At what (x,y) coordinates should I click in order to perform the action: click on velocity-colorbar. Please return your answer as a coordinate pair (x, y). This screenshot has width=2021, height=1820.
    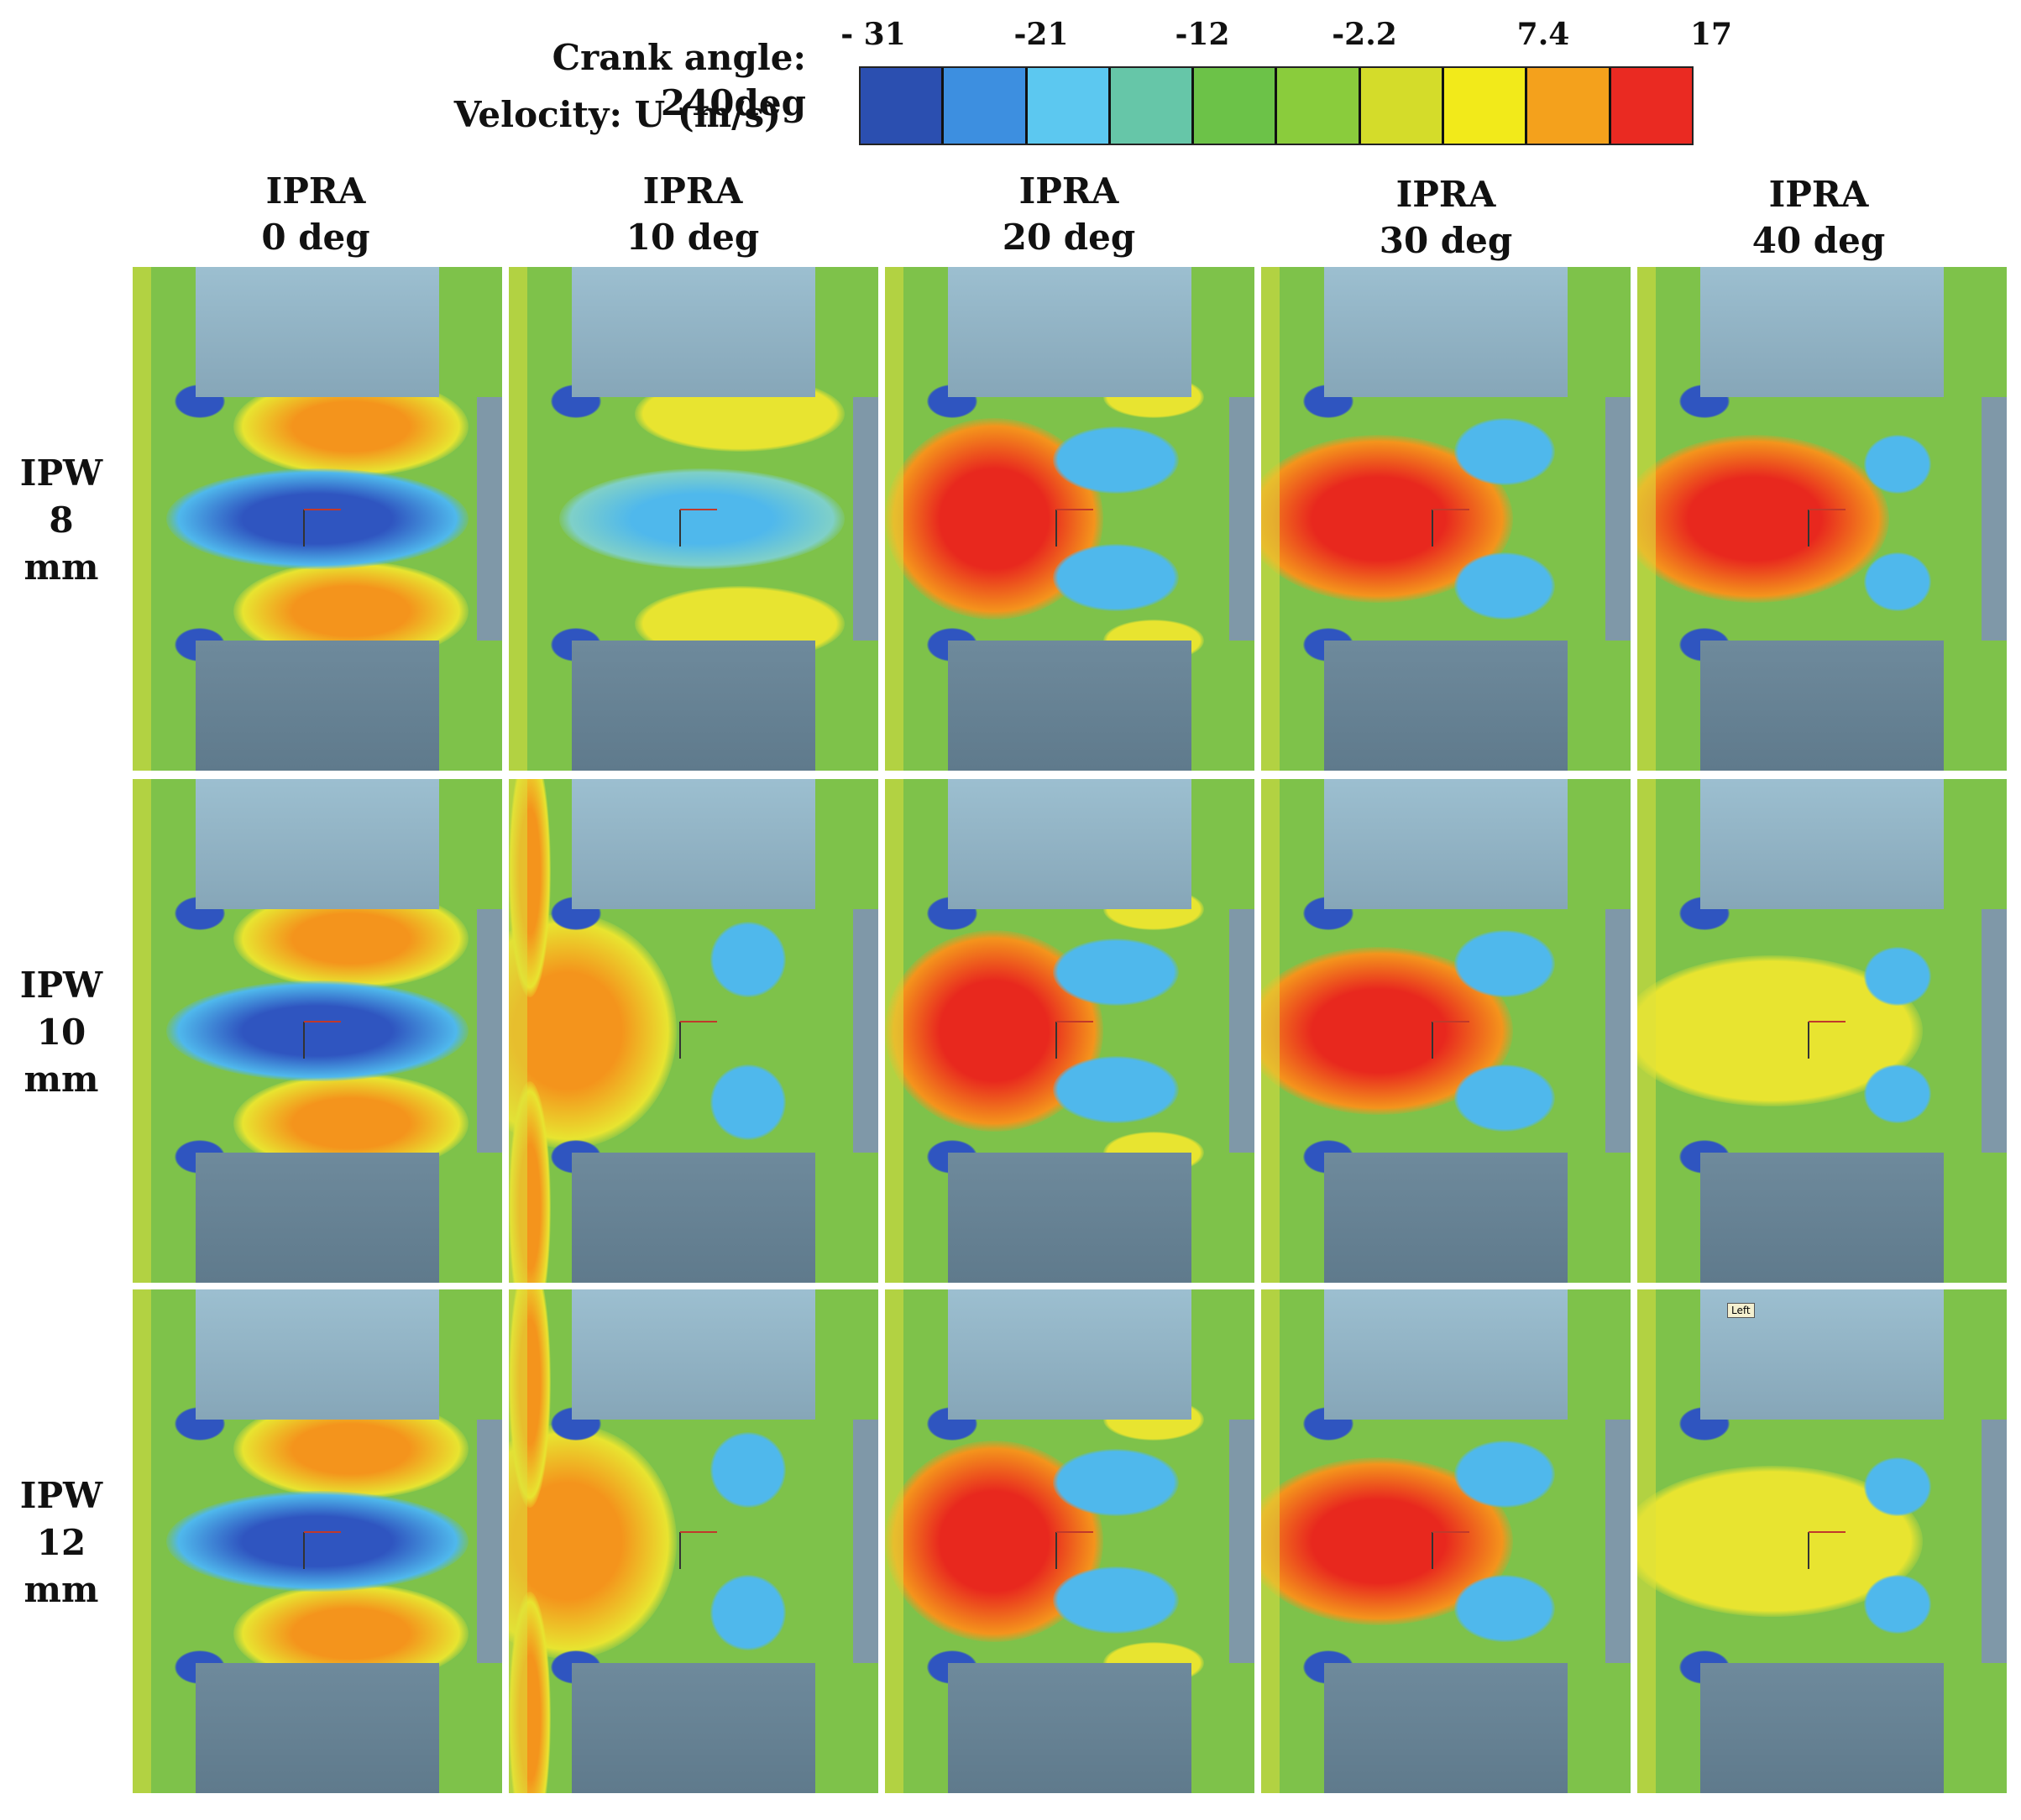
    Looking at the image, I should click on (1277, 105).